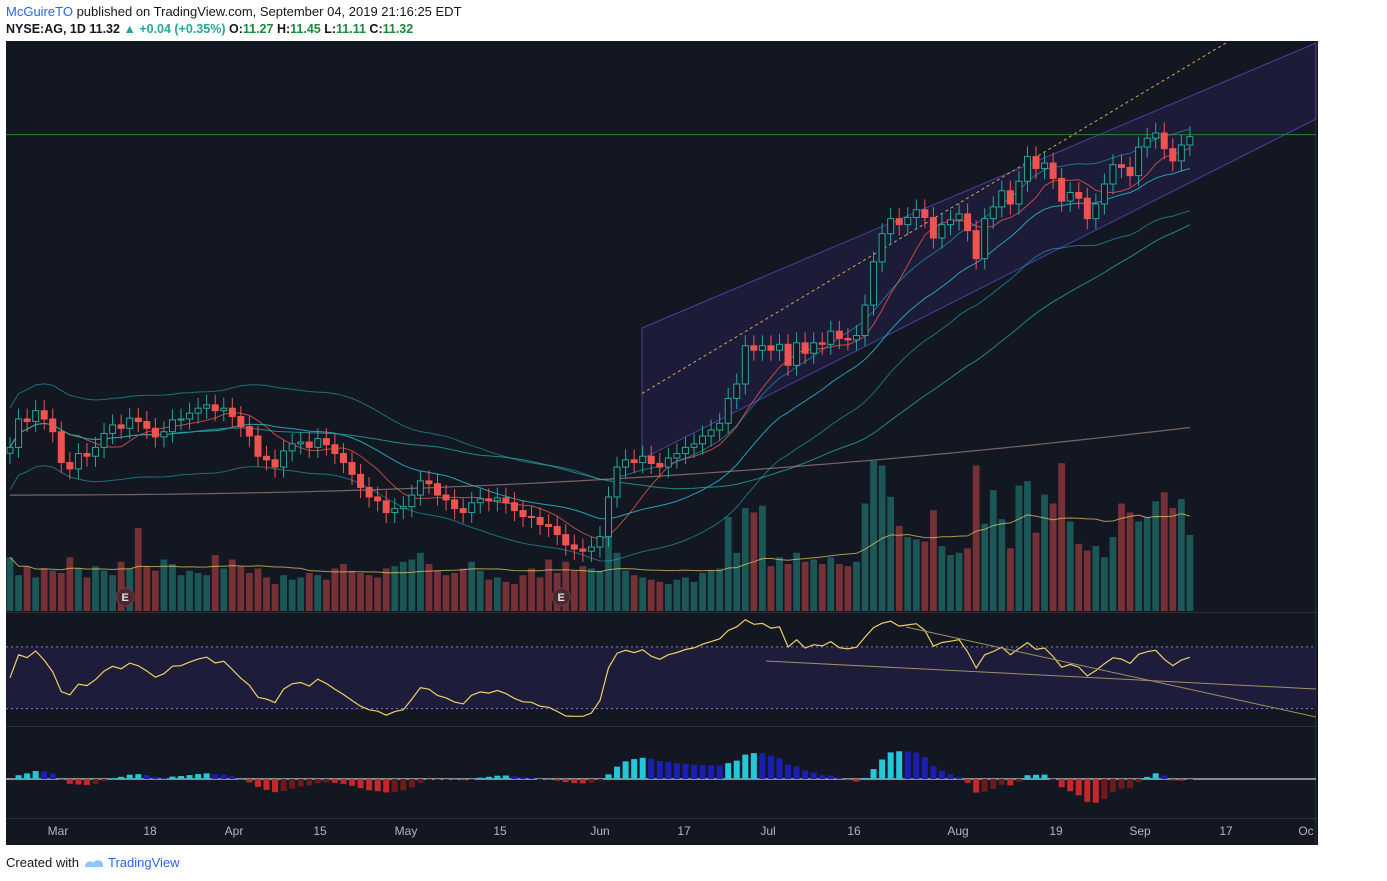  Describe the element at coordinates (687, 668) in the screenshot. I see `rsi-pane: 80.0060.0040.0064.40` at that location.